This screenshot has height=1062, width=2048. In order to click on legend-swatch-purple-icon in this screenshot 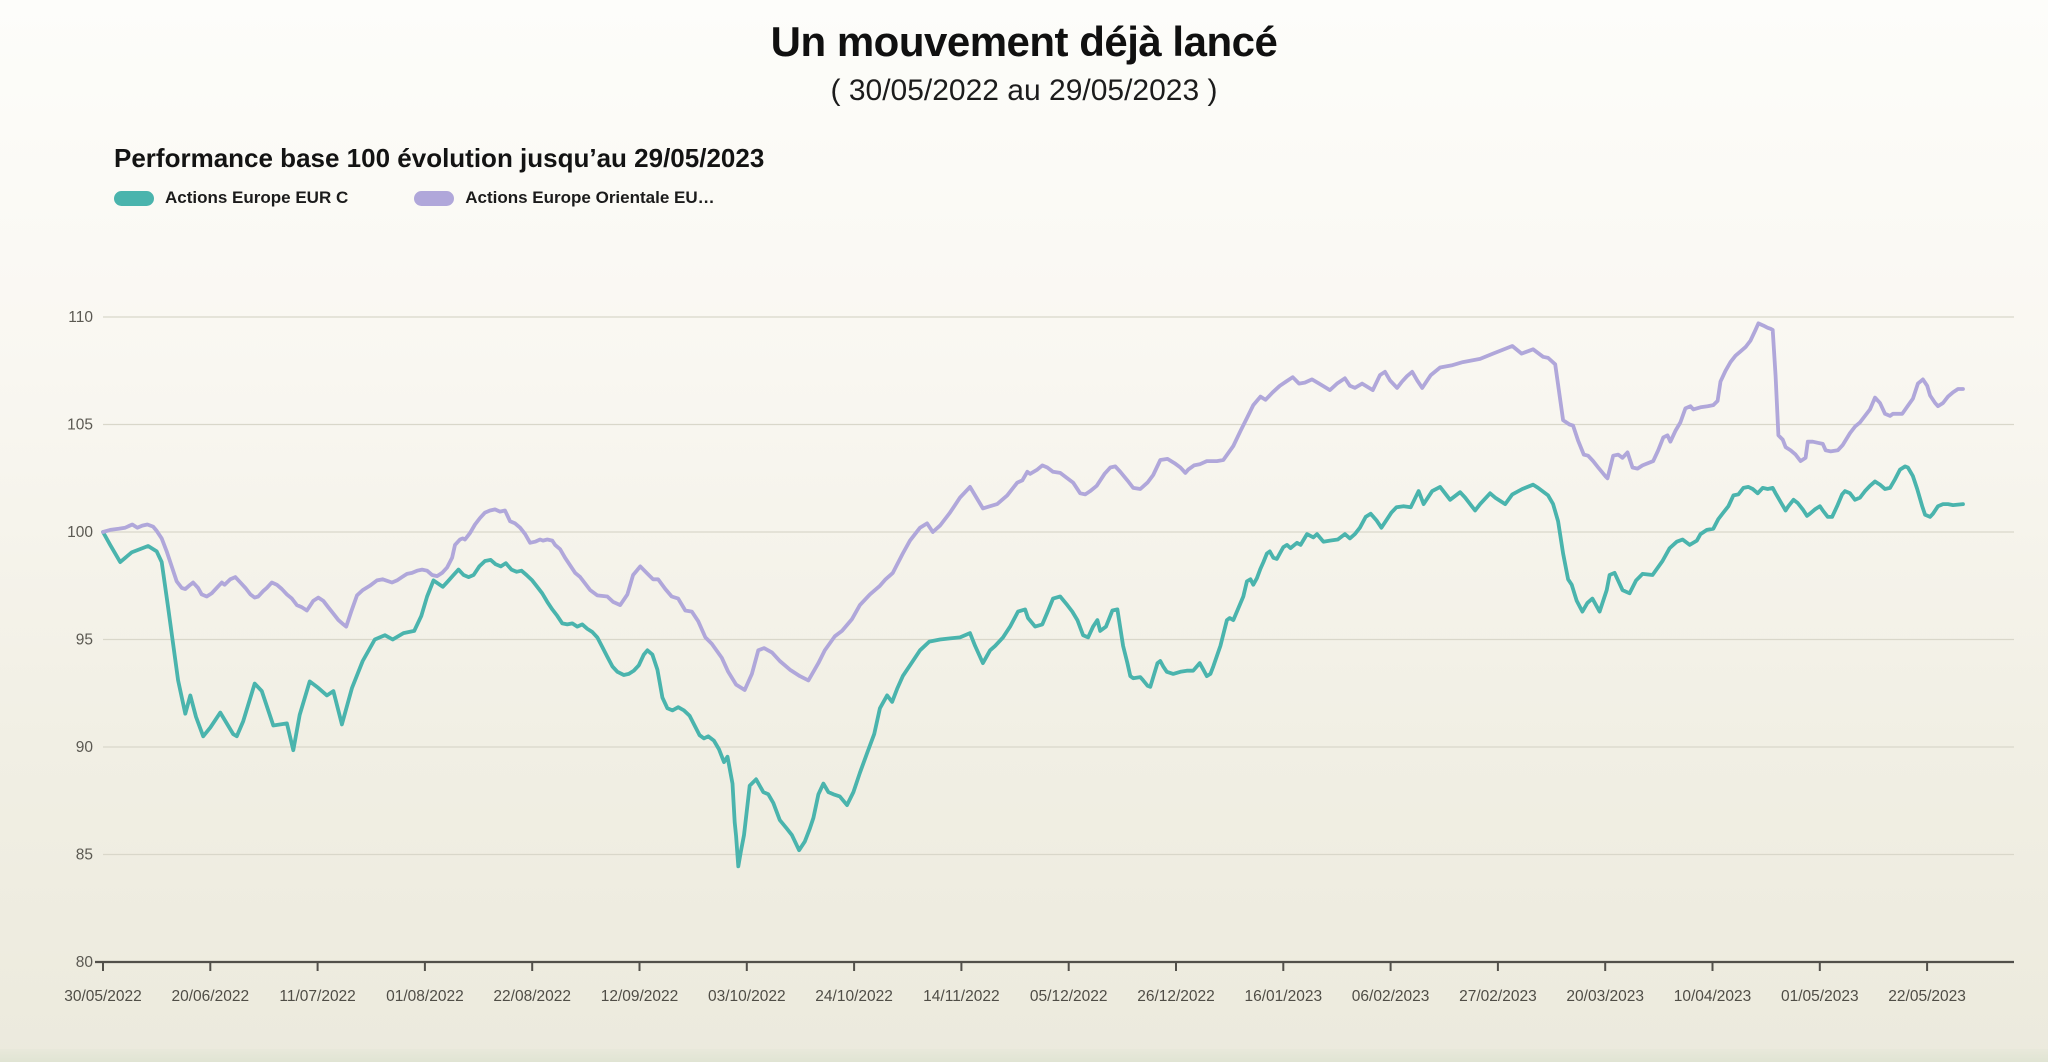, I will do `click(434, 198)`.